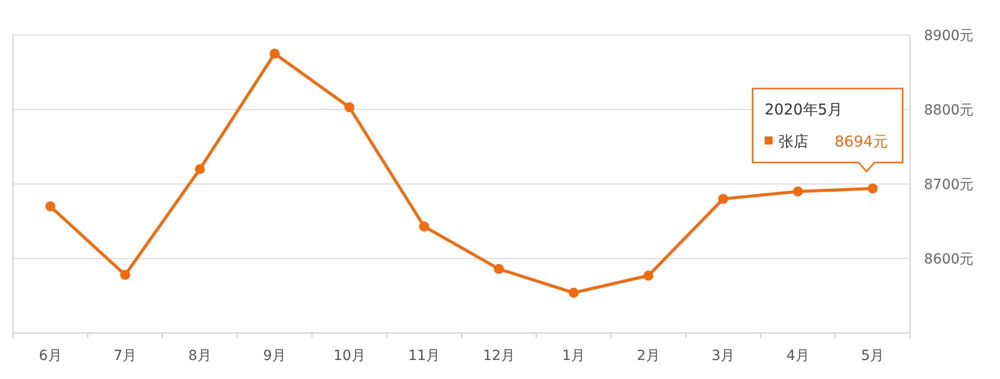 Image resolution: width=1000 pixels, height=379 pixels. What do you see at coordinates (949, 185) in the screenshot?
I see `y-tick-label: 8700元` at bounding box center [949, 185].